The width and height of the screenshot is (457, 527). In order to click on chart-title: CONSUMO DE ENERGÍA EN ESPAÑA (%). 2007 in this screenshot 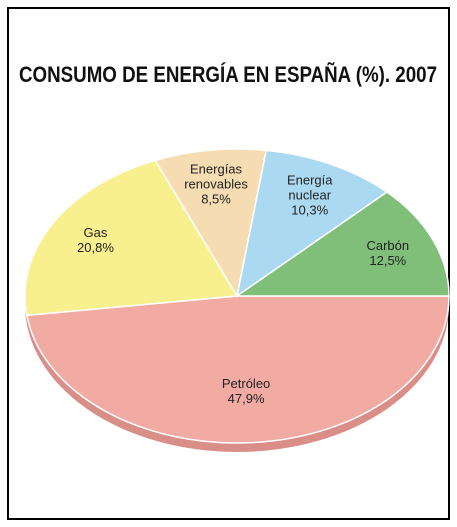, I will do `click(228, 74)`.